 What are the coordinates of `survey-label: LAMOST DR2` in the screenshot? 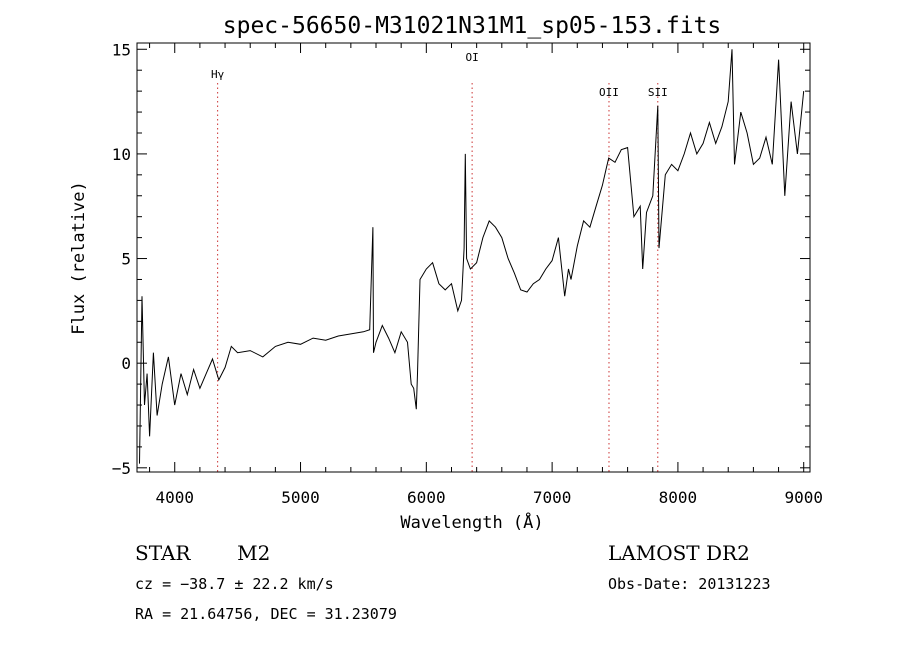 It's located at (679, 553).